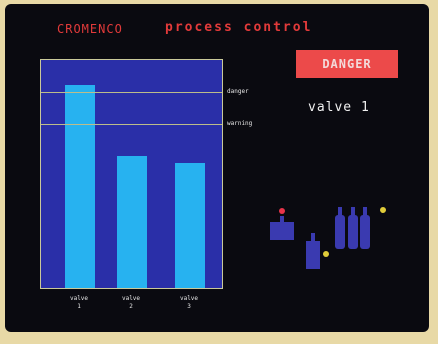 This screenshot has height=344, width=438. I want to click on brand-label: CROMENCO, so click(90, 29).